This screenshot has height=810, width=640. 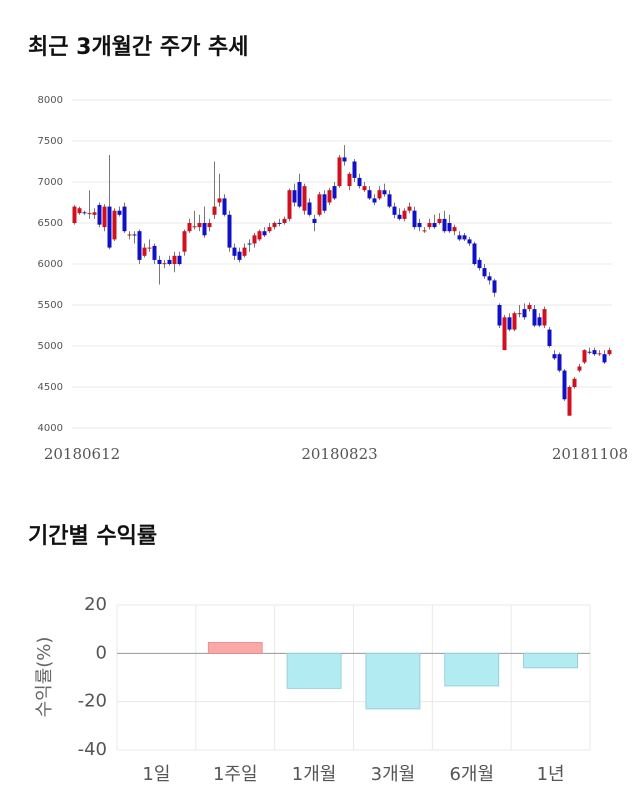 I want to click on x-tick-label: 20181108, so click(x=590, y=454).